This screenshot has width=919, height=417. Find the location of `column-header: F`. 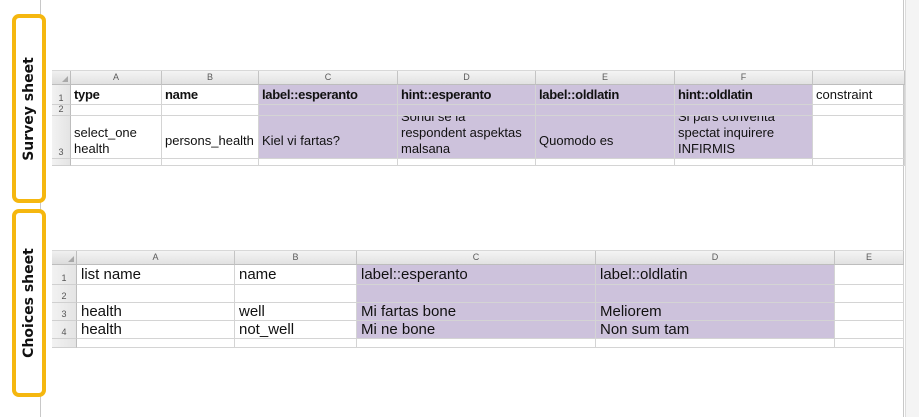

column-header: F is located at coordinates (744, 78).